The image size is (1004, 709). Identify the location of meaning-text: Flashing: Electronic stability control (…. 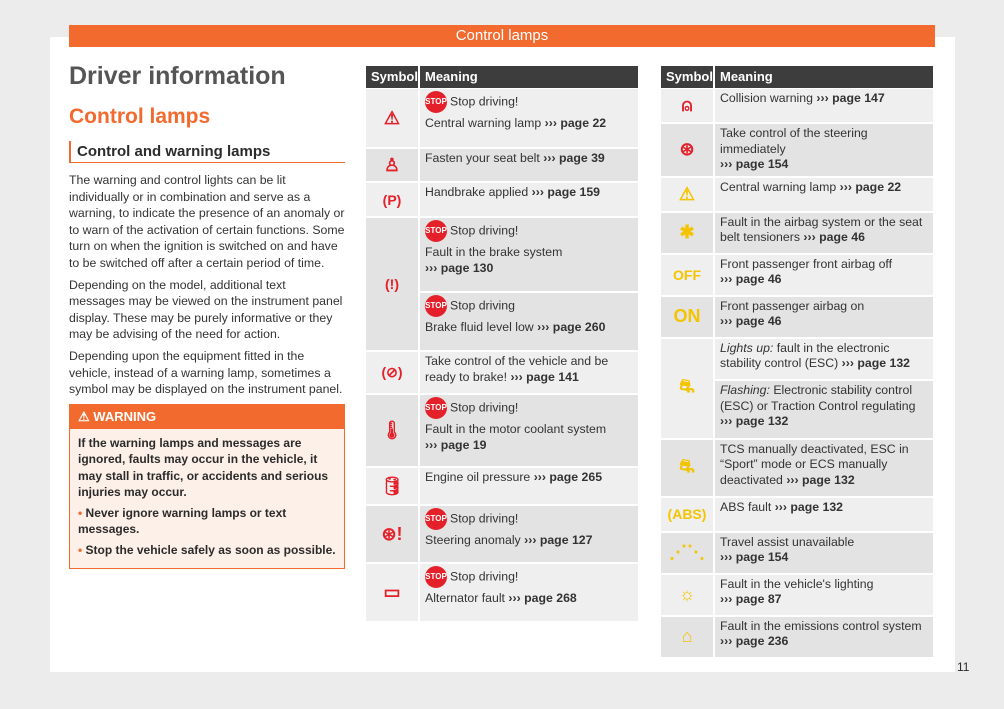
(817, 405).